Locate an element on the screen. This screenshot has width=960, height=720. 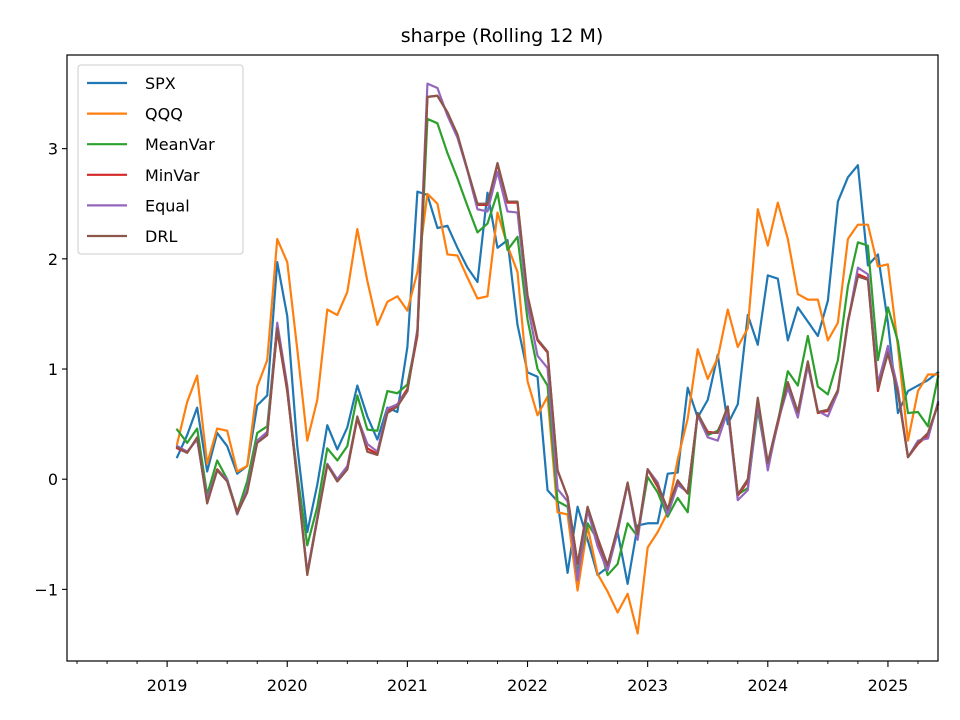
y-tick-label: −1 is located at coordinates (46, 589).